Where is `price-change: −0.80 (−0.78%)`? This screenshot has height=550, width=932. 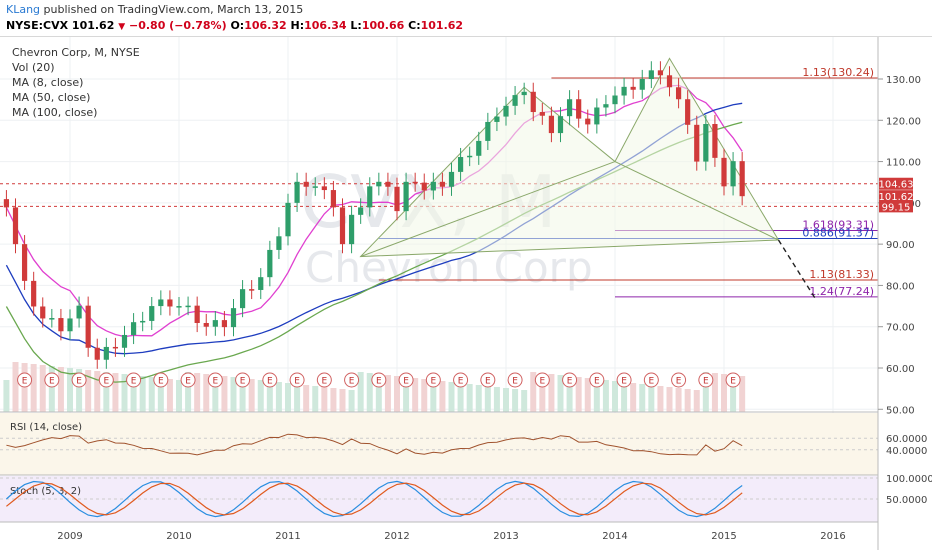
price-change: −0.80 (−0.78%) is located at coordinates (177, 25).